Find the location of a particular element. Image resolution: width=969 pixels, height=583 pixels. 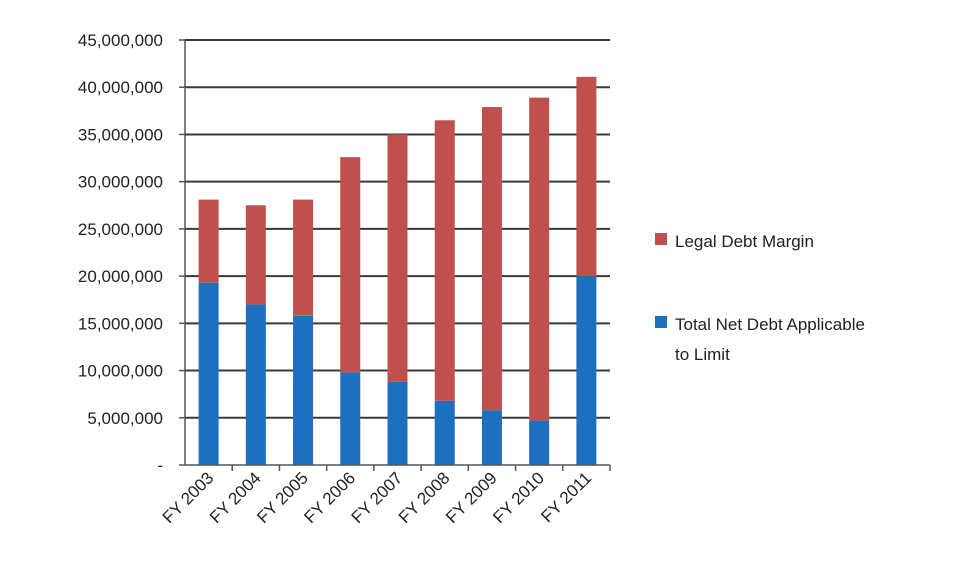

legend-label-legal-debt-margin: Legal Debt Margin is located at coordinates (744, 241).